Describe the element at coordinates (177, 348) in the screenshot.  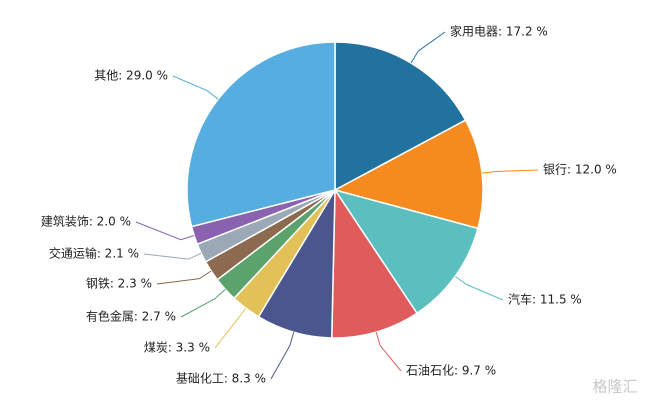
I see `data-label: 煤炭: 3.3 %` at that location.